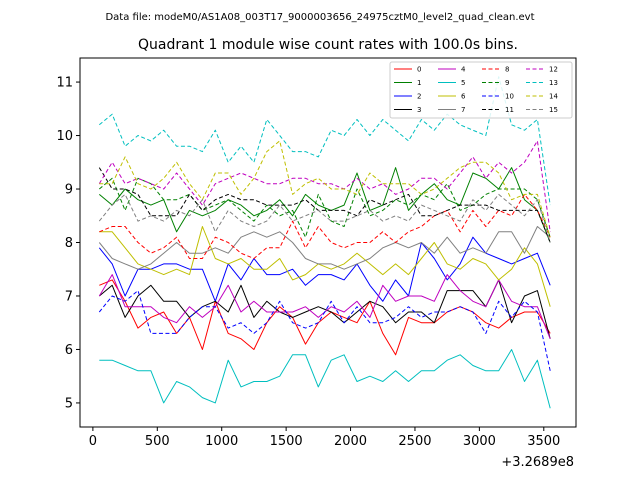 The height and width of the screenshot is (480, 640). Describe the element at coordinates (509, 110) in the screenshot. I see `legend-label-11: 11` at that location.